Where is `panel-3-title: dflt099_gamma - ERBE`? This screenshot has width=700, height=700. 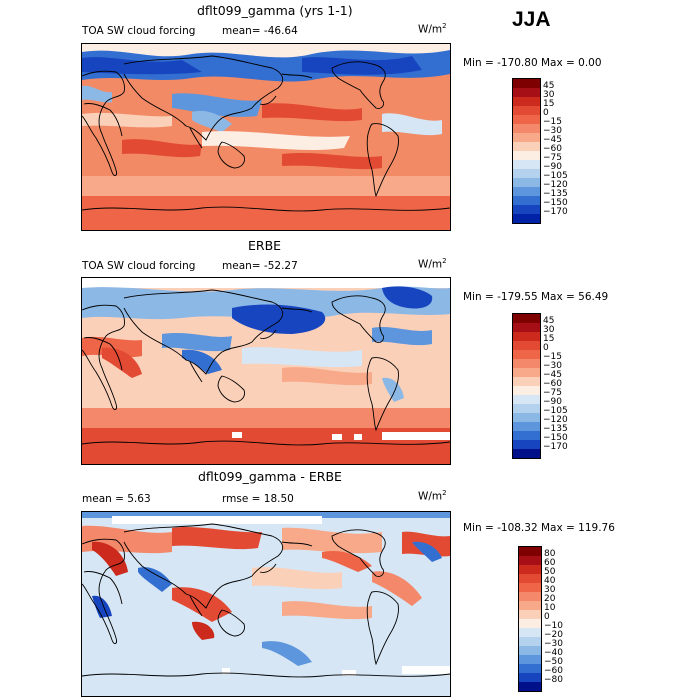
panel-3-title: dflt099_gamma - ERBE is located at coordinates (270, 476).